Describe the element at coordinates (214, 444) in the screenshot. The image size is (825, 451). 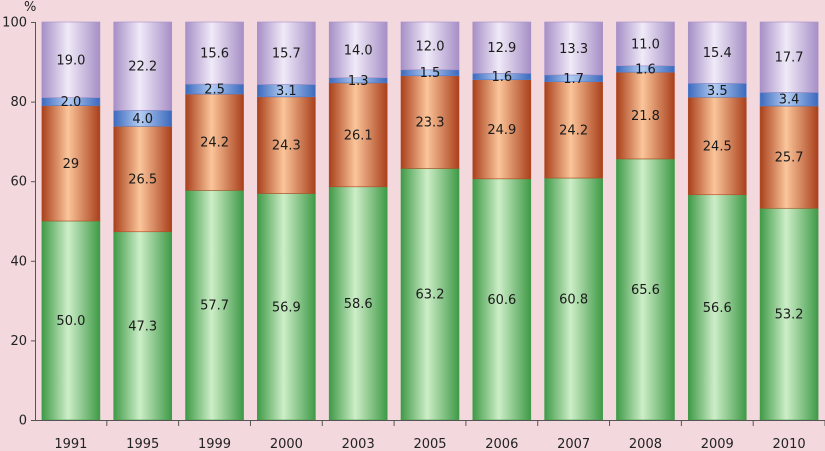
I see `x-tick-label-1999: 1999` at that location.